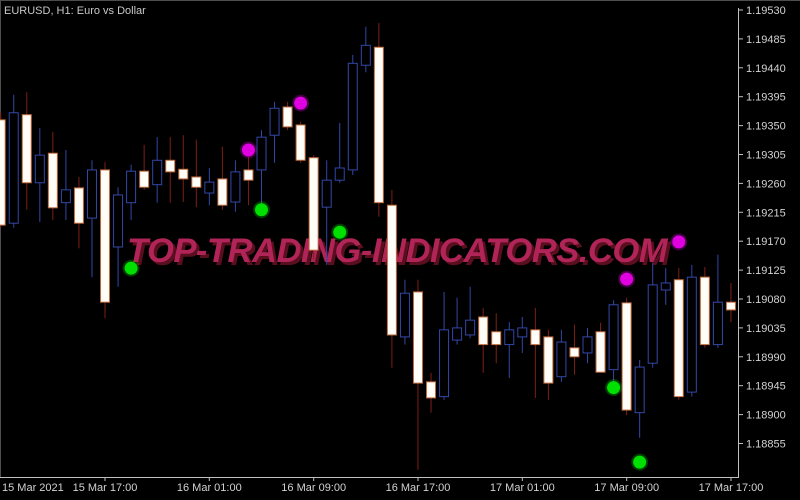  What do you see at coordinates (766, 242) in the screenshot?
I see `price-label: 1.19170` at bounding box center [766, 242].